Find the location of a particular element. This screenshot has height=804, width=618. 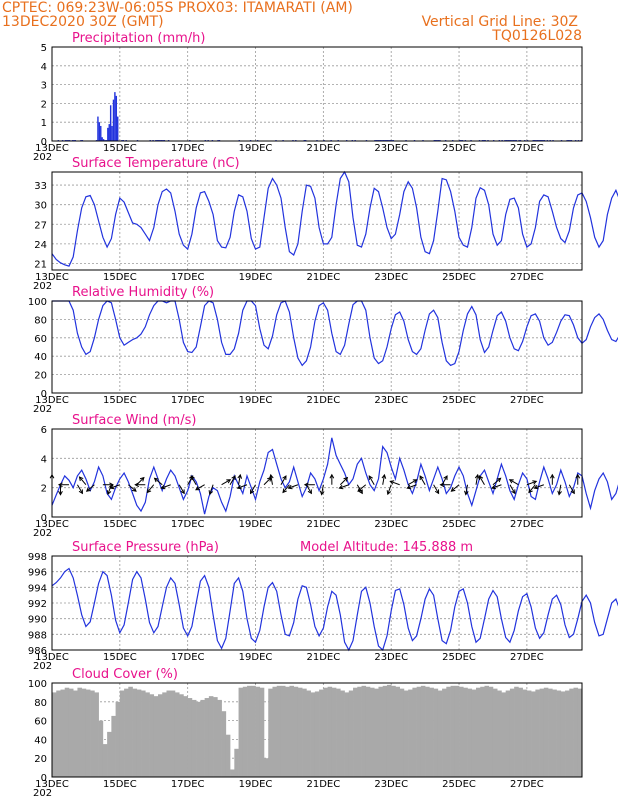

y-tick-label: 994 is located at coordinates (37, 588).